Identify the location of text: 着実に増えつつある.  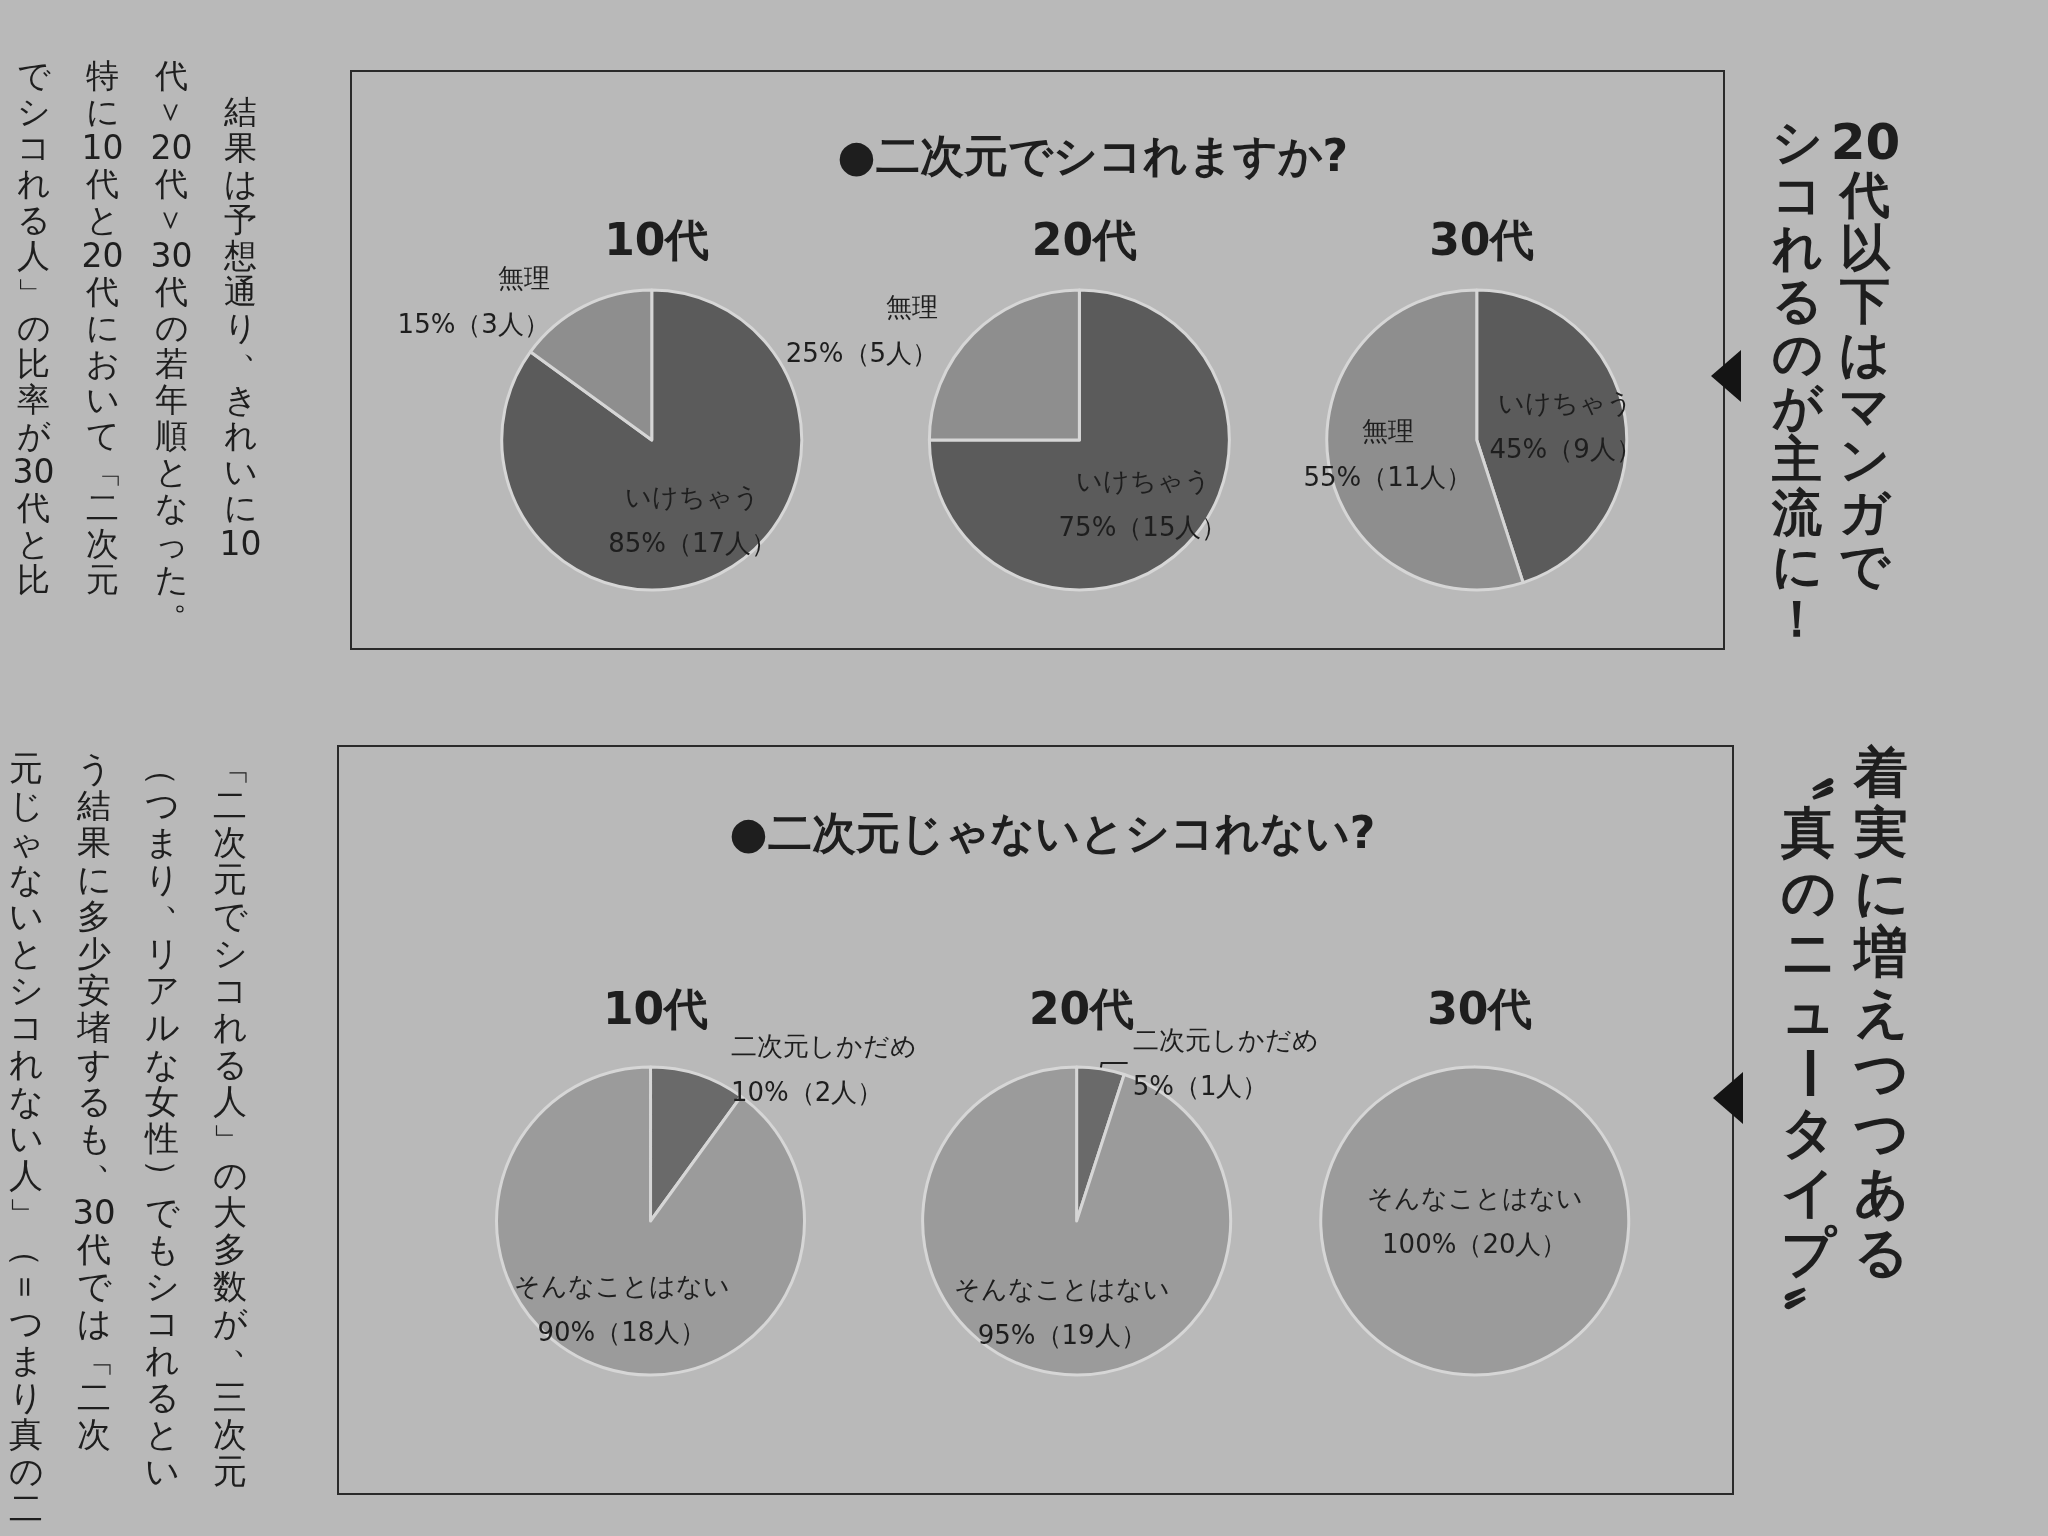
(1881, 1012).